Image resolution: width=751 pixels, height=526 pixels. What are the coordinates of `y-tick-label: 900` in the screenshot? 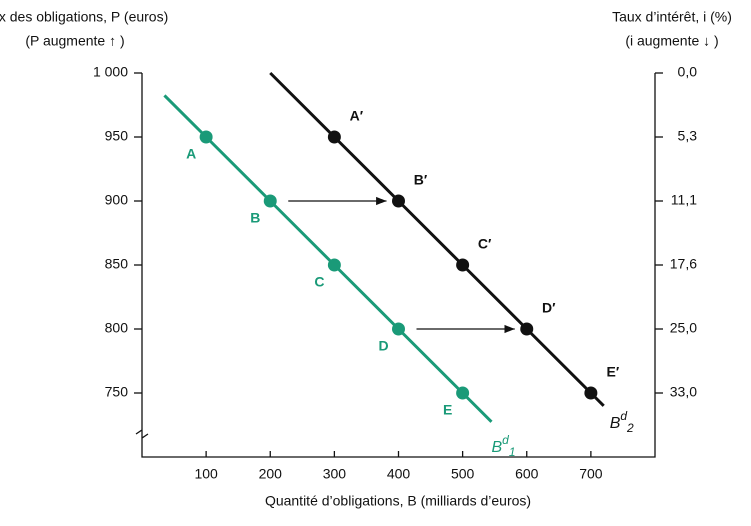 It's located at (117, 200).